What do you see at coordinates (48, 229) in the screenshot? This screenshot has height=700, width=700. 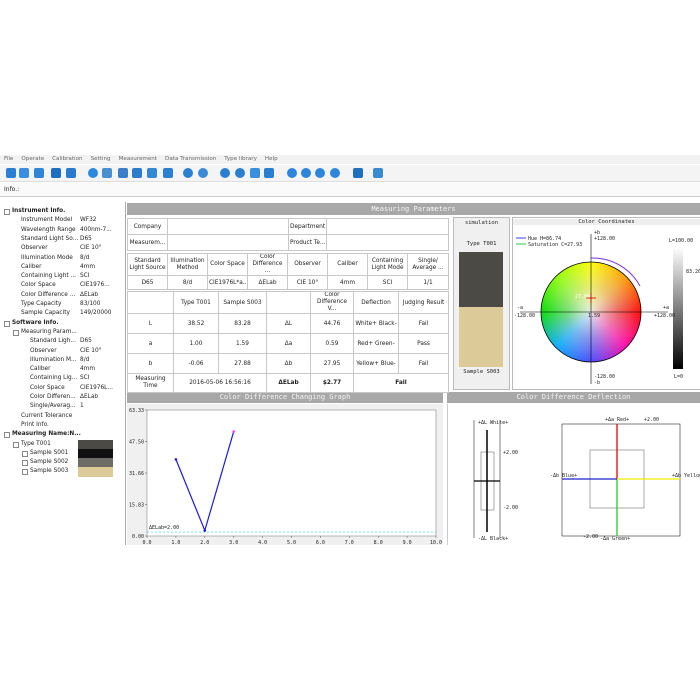 I see `tree-label: Wavelength Range` at bounding box center [48, 229].